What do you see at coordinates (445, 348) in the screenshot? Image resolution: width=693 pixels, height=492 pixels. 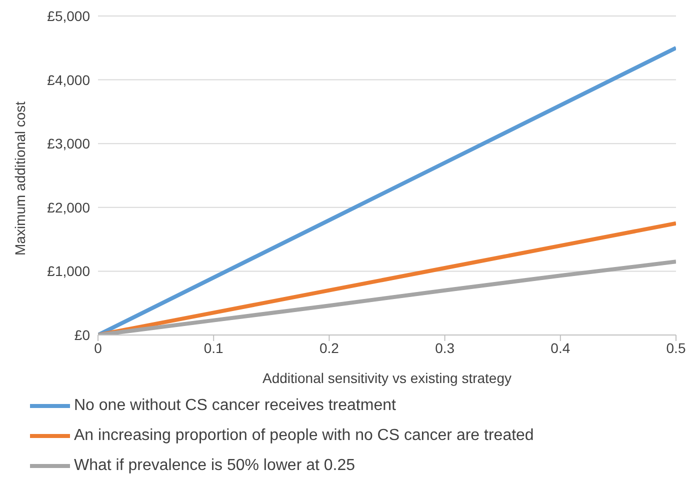 I see `x-tick-label: 0.3` at bounding box center [445, 348].